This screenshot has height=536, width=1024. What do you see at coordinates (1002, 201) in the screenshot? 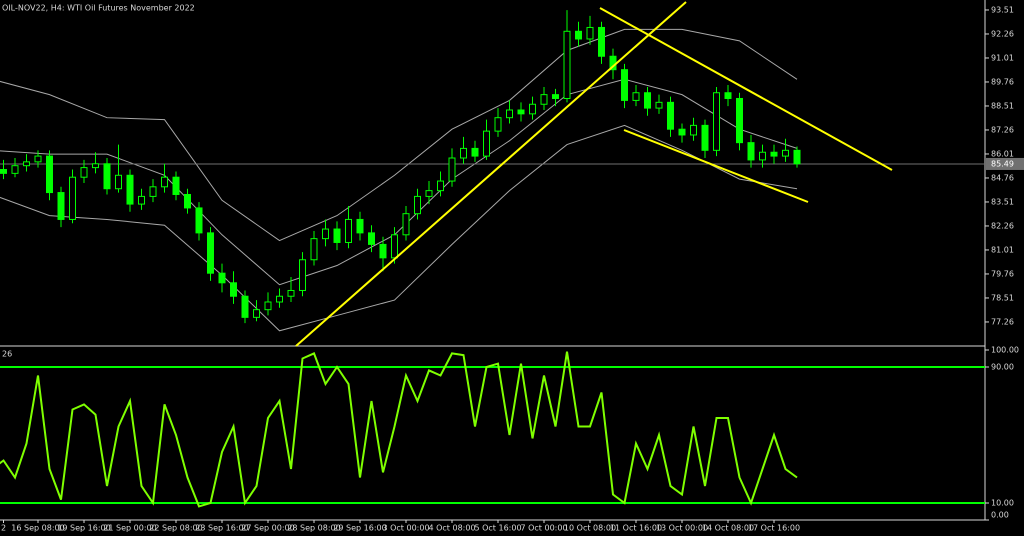
I see `y-tick-label: 83.51` at bounding box center [1002, 201].